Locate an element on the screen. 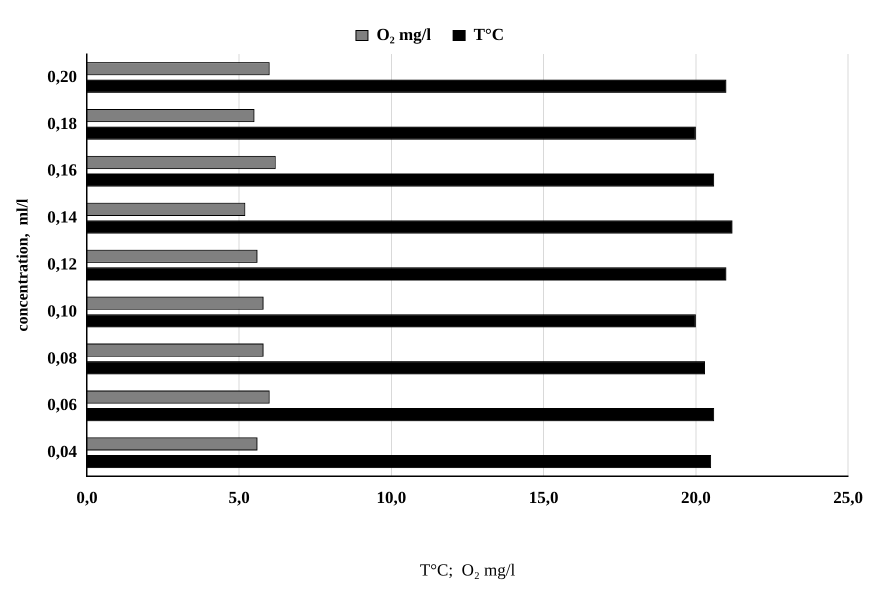 The height and width of the screenshot is (595, 875). x-tick-label: 25,0 is located at coordinates (848, 497).